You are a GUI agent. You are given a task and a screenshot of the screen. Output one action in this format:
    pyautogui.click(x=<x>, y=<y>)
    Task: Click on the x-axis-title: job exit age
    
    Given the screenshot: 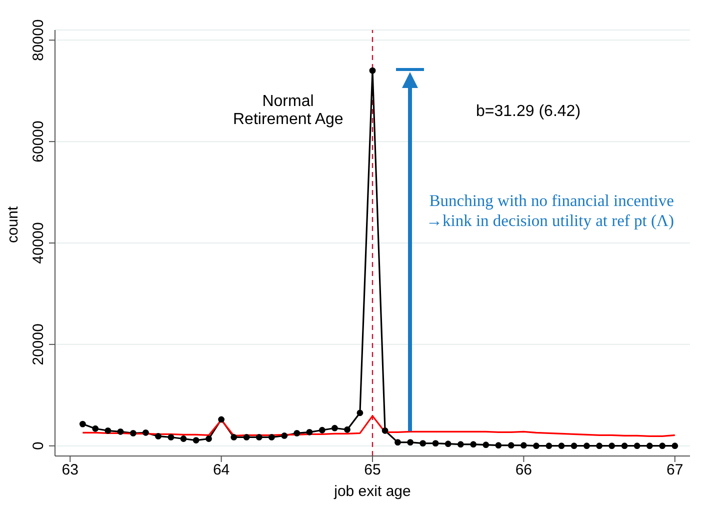 What is the action you would take?
    pyautogui.click(x=372, y=491)
    